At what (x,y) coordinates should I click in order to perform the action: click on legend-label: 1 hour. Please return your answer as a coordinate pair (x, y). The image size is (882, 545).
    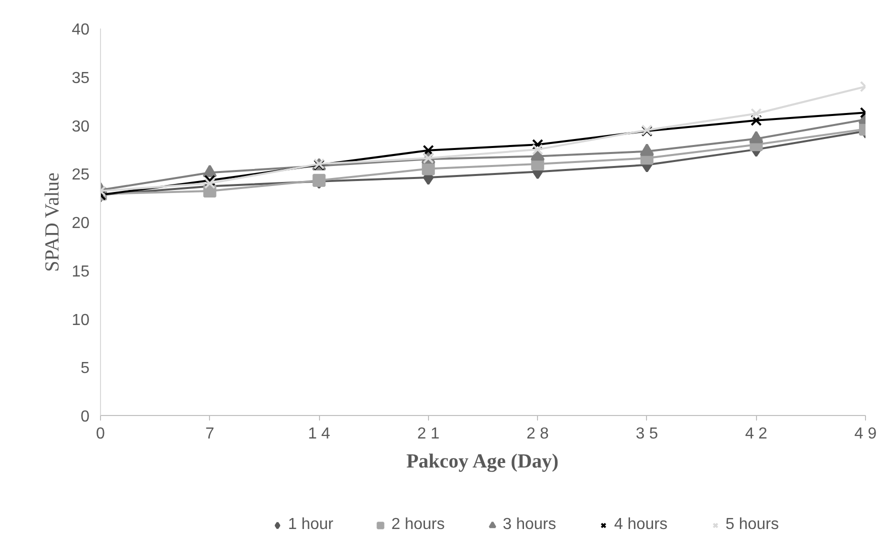
    Looking at the image, I should click on (311, 525).